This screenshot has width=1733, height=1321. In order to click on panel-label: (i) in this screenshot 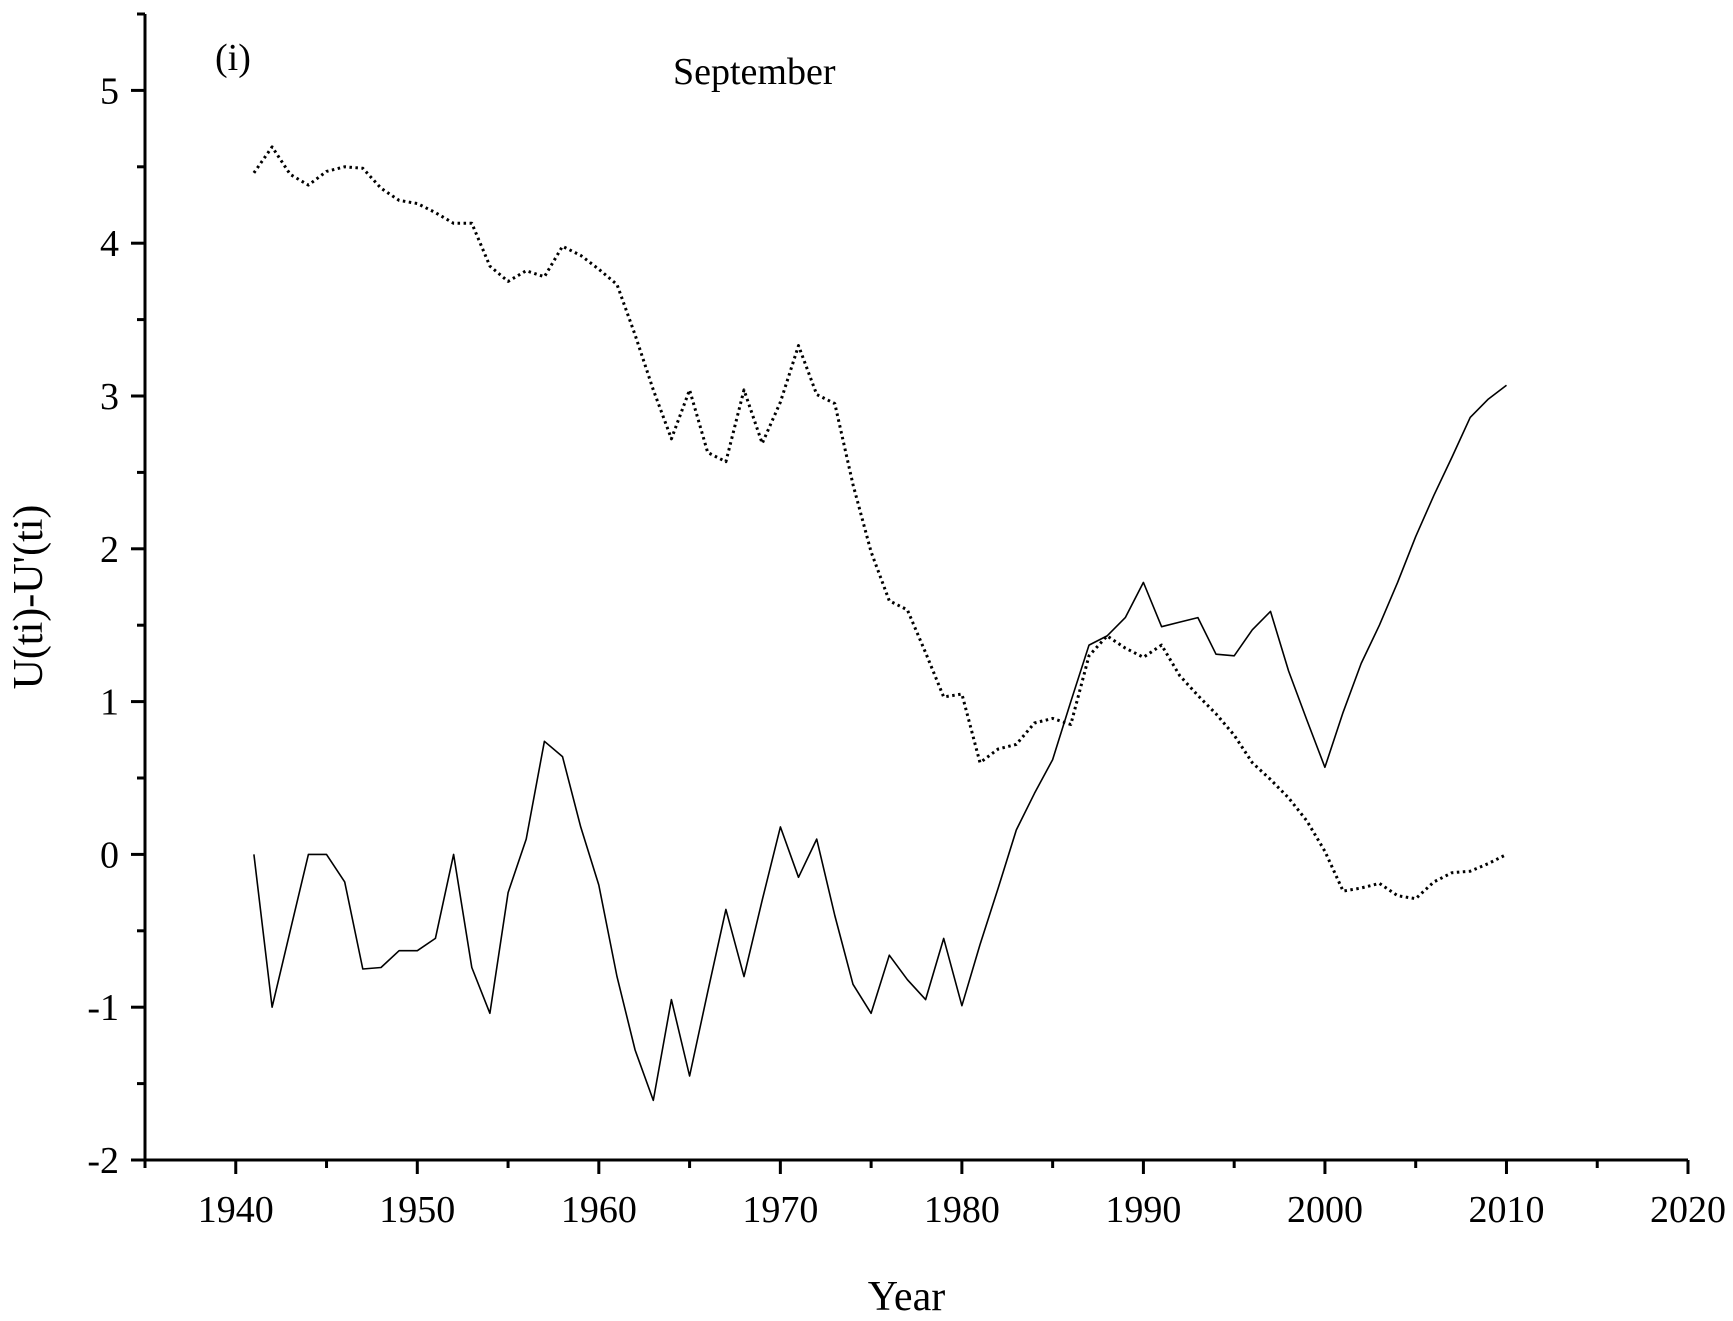, I will do `click(233, 58)`.